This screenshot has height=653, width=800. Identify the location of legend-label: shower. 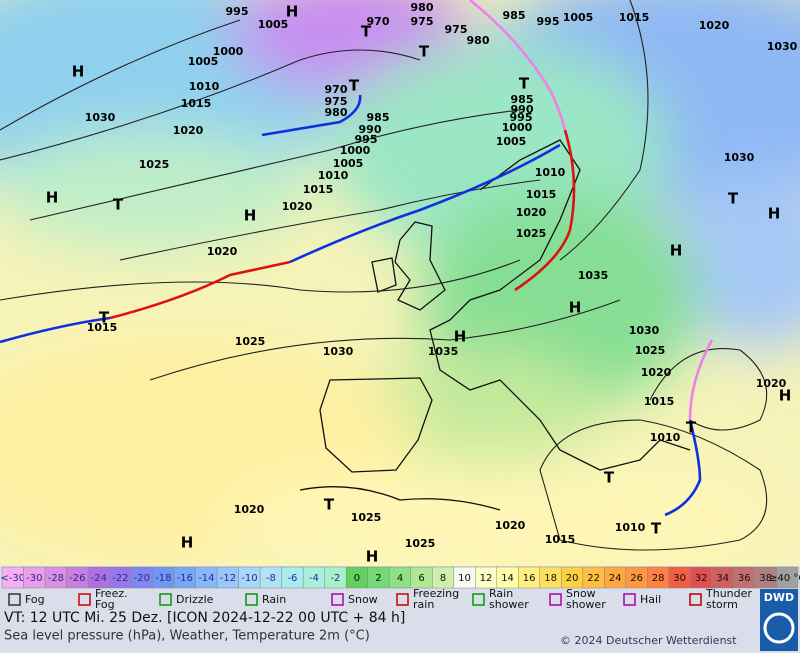
(586, 604).